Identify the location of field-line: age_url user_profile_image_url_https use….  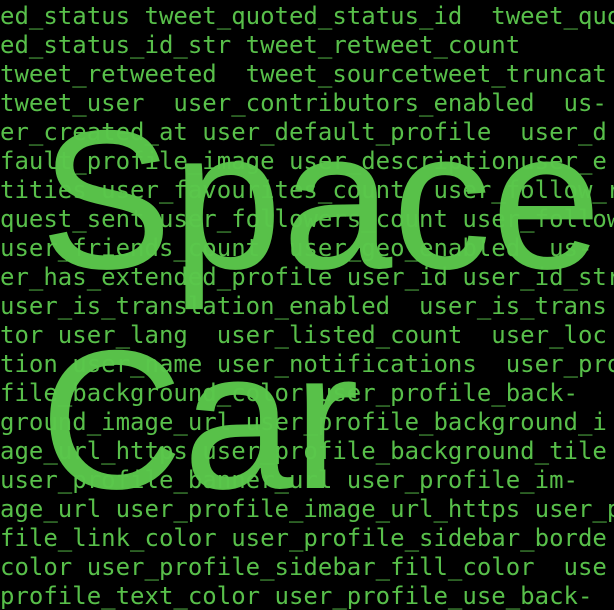
(307, 509).